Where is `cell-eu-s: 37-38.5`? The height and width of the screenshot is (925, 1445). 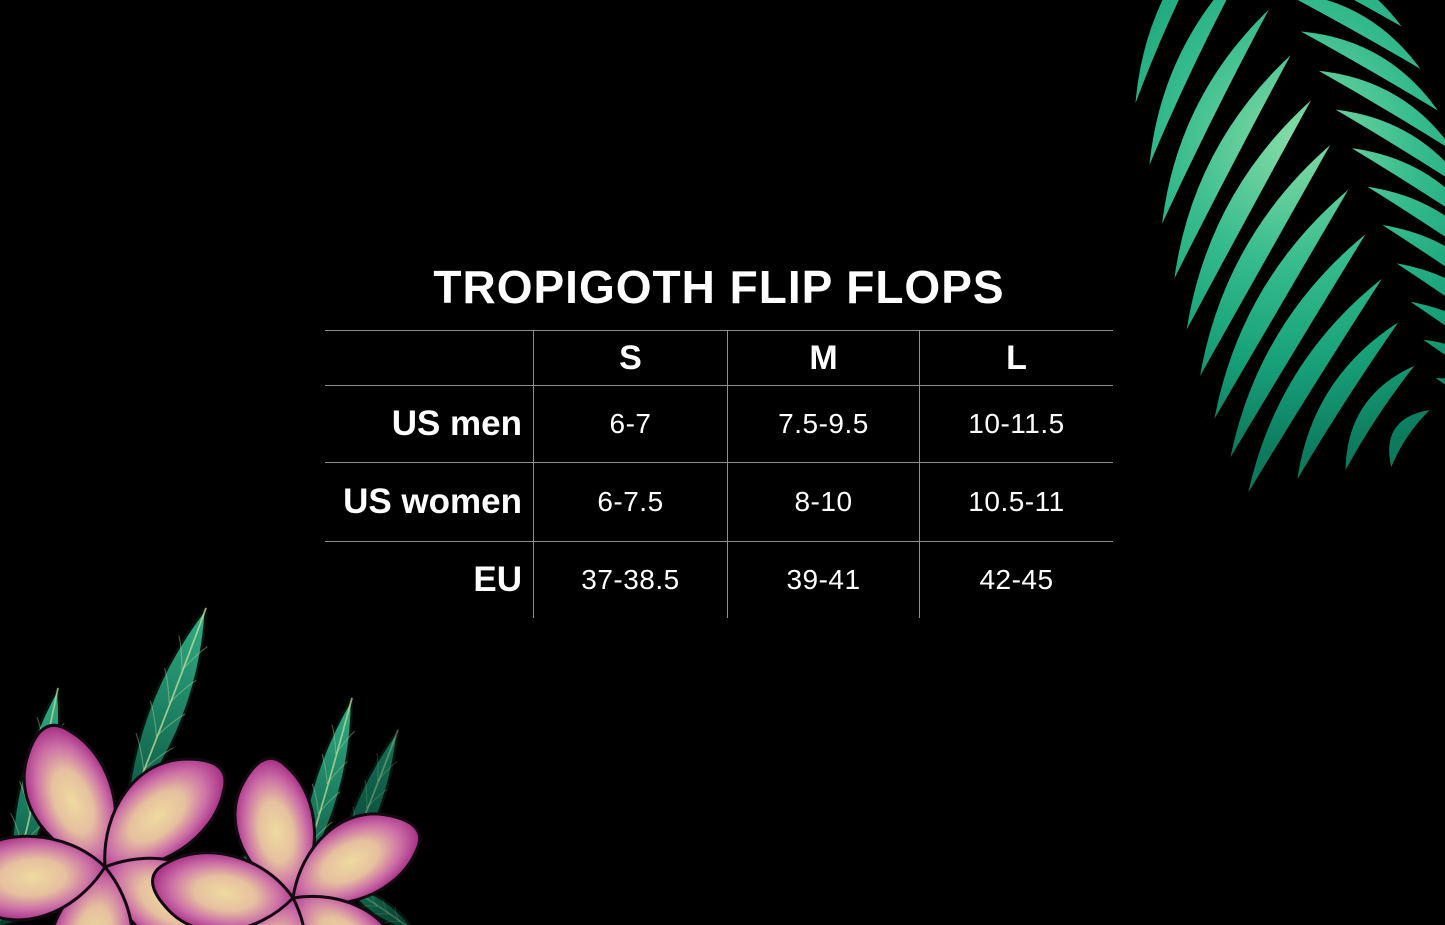
cell-eu-s: 37-38.5 is located at coordinates (630, 579).